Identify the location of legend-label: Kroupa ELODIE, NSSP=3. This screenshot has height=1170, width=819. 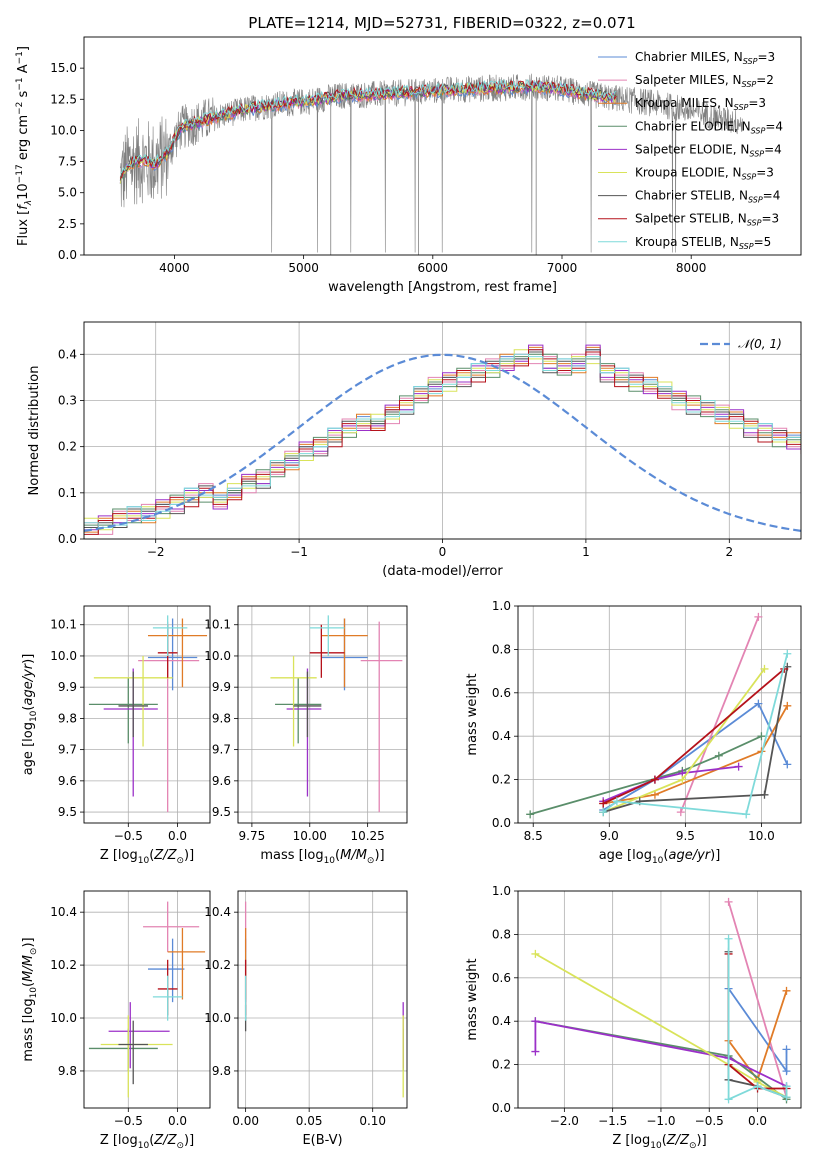
(704, 174).